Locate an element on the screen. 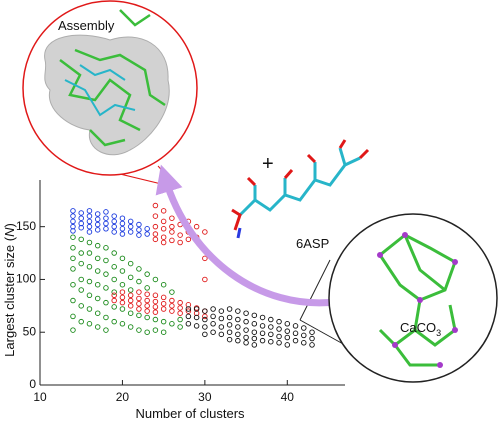  y-tick-label: 150 is located at coordinates (26, 226).